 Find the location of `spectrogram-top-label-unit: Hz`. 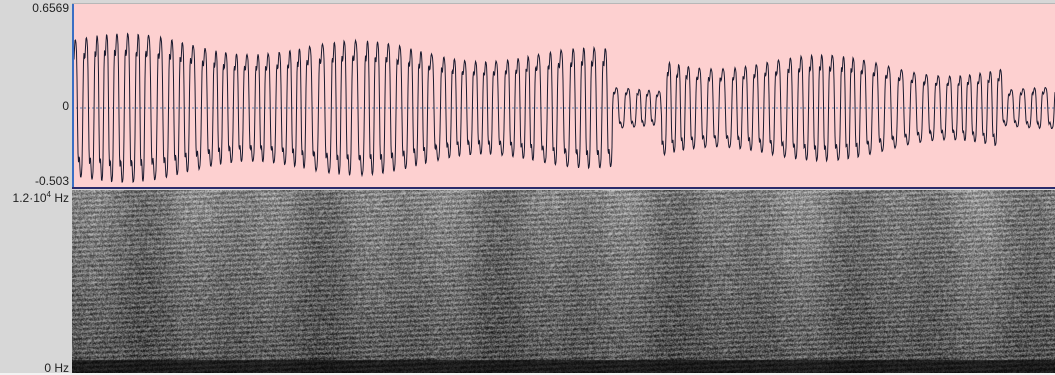

spectrogram-top-label-unit: Hz is located at coordinates (60, 198).